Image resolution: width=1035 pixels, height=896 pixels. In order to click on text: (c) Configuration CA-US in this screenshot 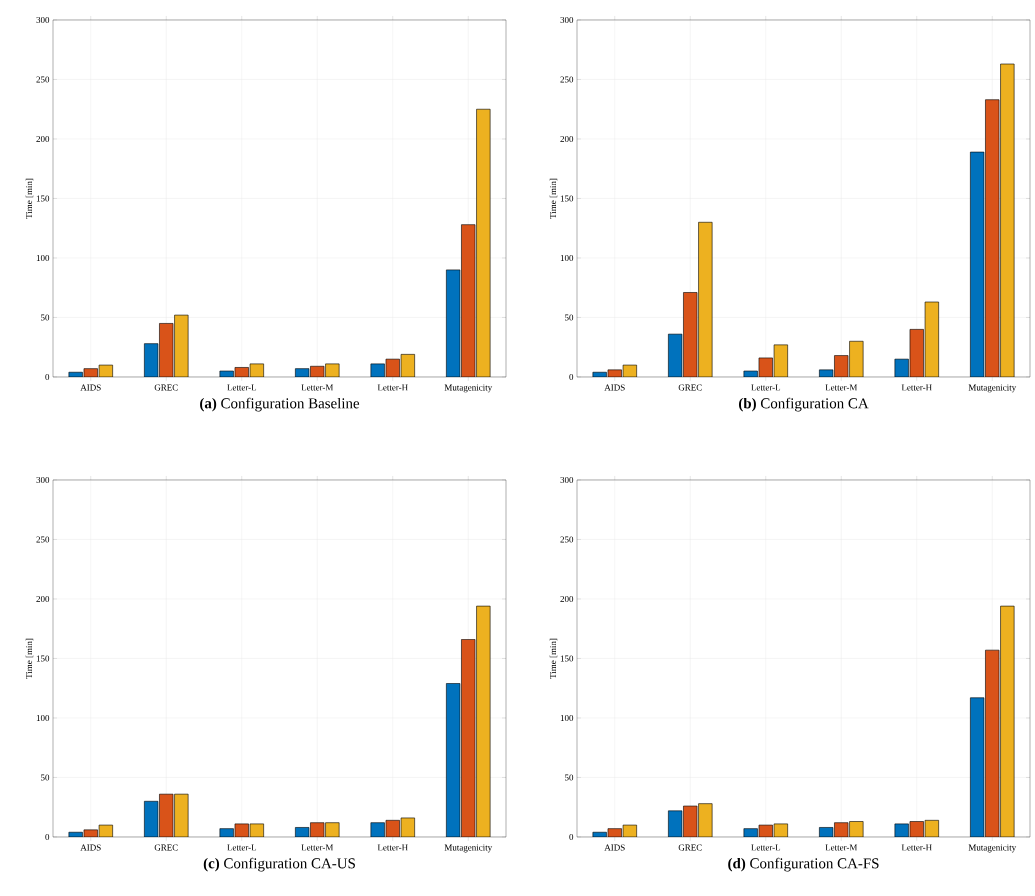, I will do `click(279, 864)`.